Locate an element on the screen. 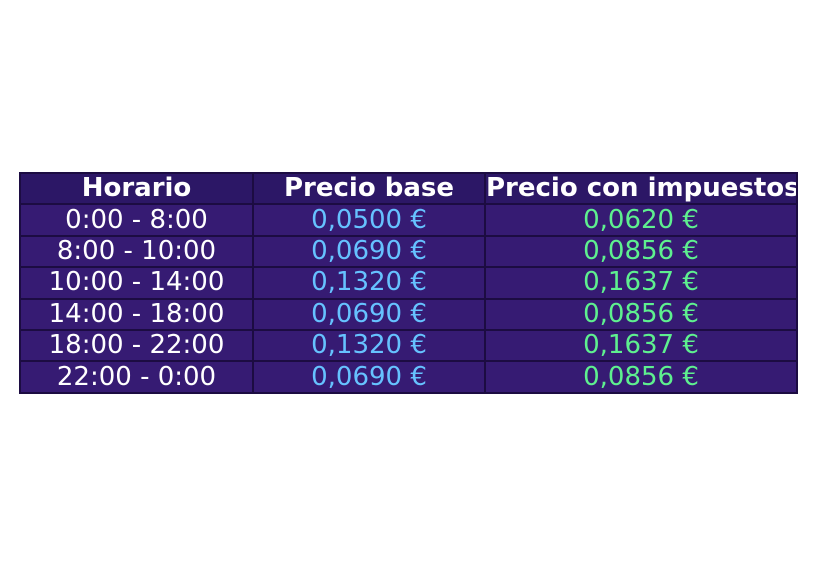 This screenshot has height=579, width=814. table-row: 0:00 - 8:00 0,0500 € 0,0620 € is located at coordinates (408, 220).